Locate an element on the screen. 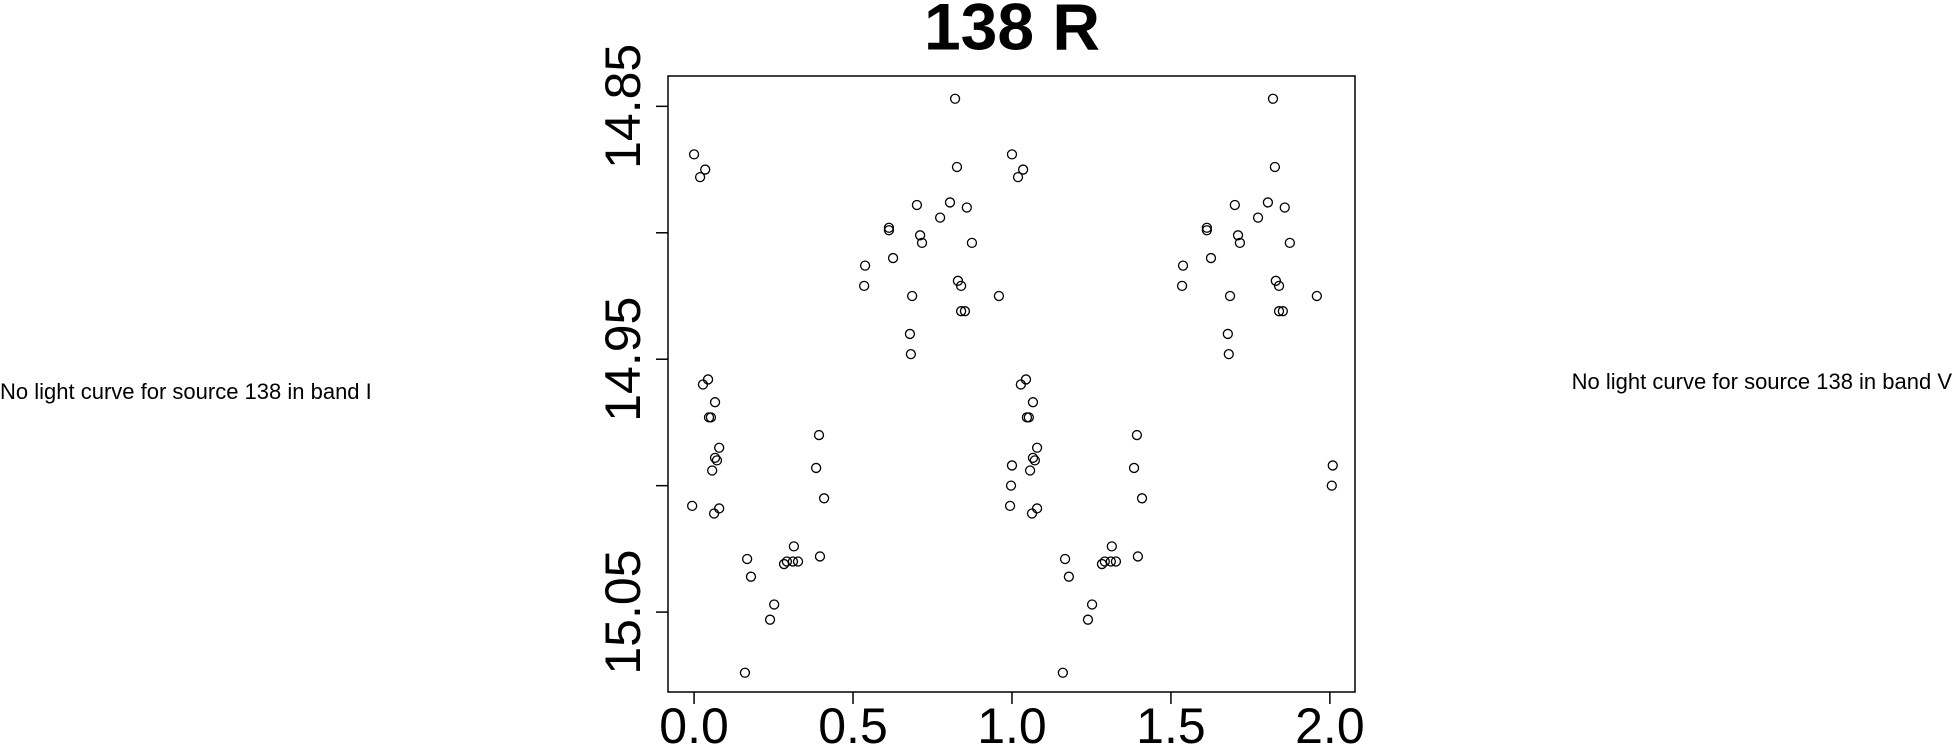 The height and width of the screenshot is (751, 1954). y-tick-label: 15.05 is located at coordinates (623, 612).